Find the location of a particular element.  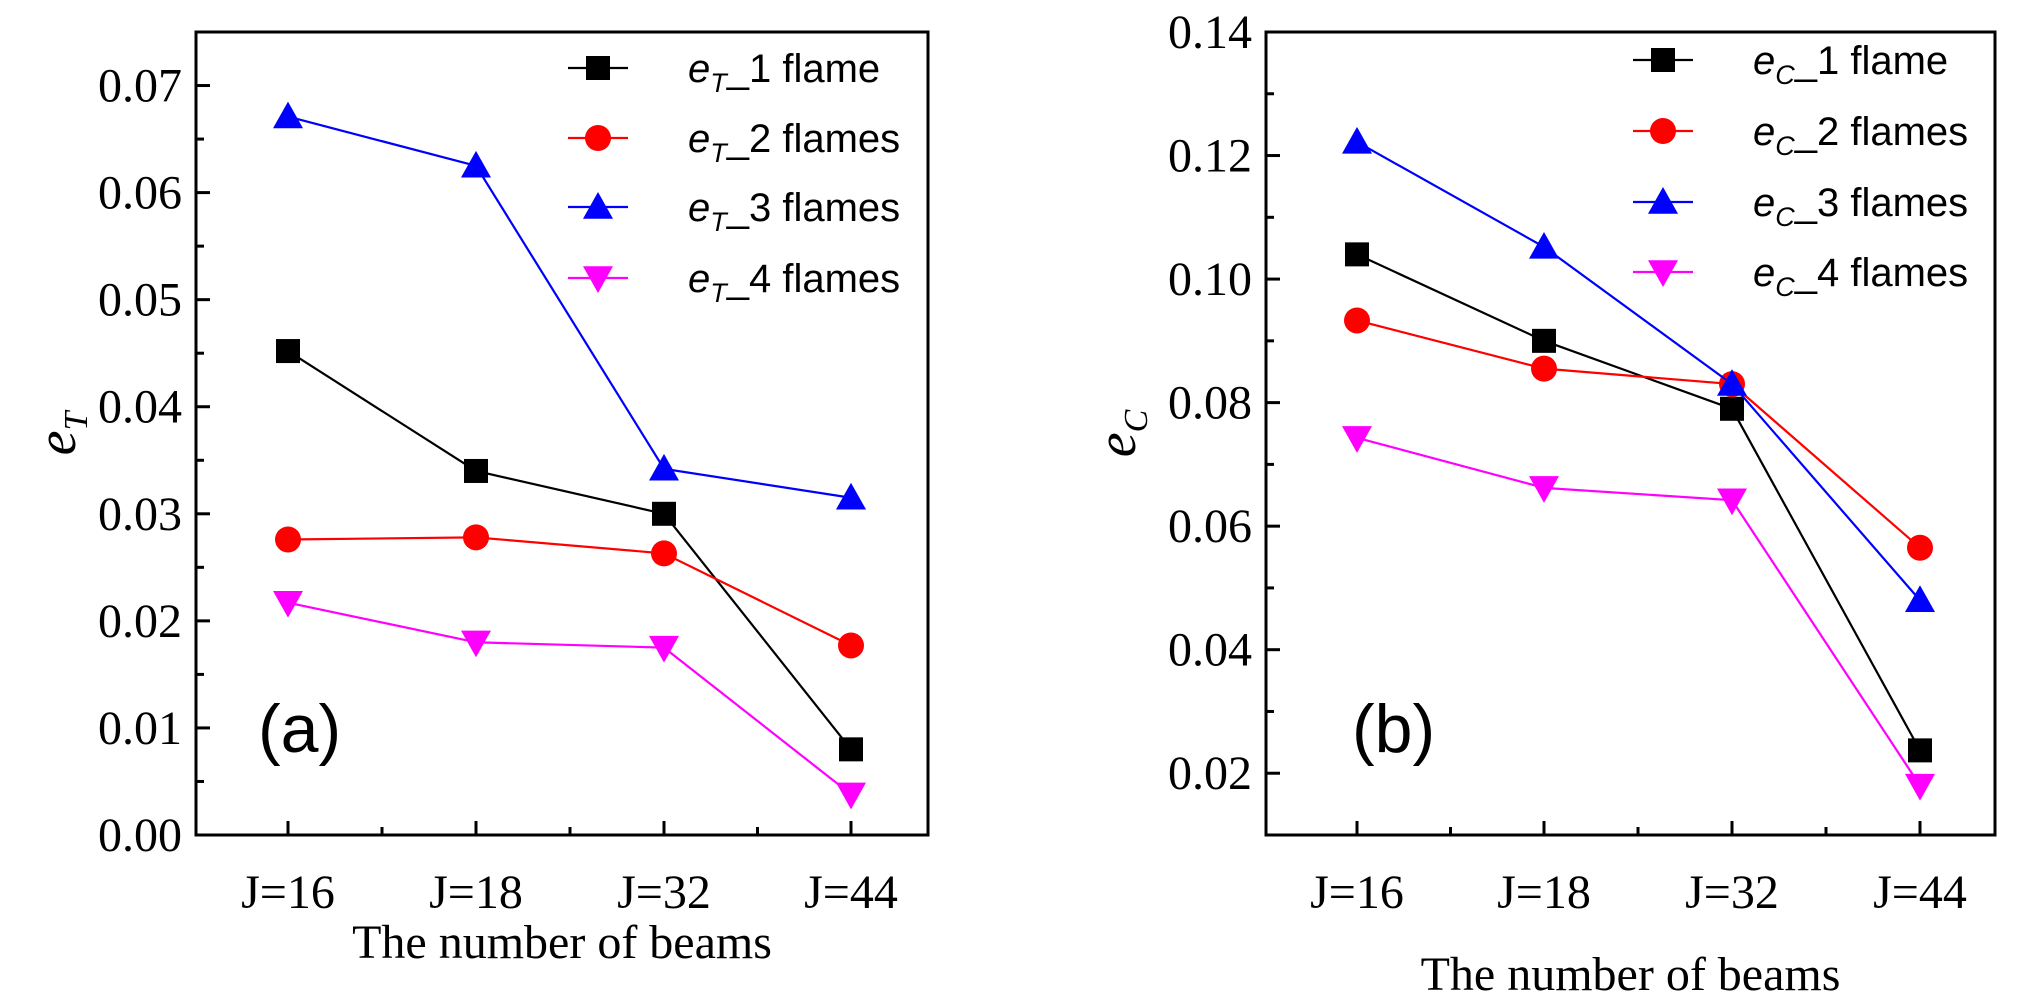

y-axis-title: eT is located at coordinates (60, 433).